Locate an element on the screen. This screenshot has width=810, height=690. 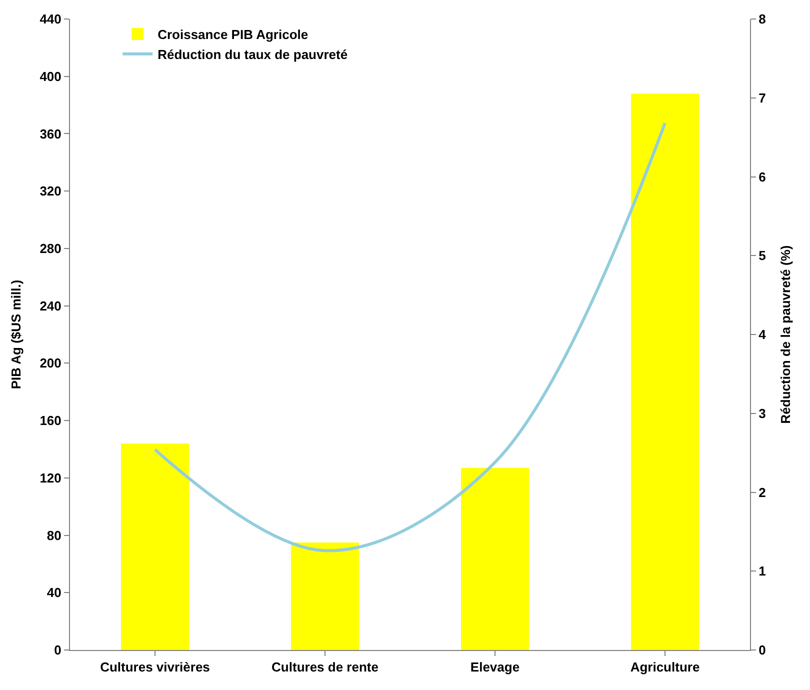
y-tick-label: 120 is located at coordinates (51, 478).